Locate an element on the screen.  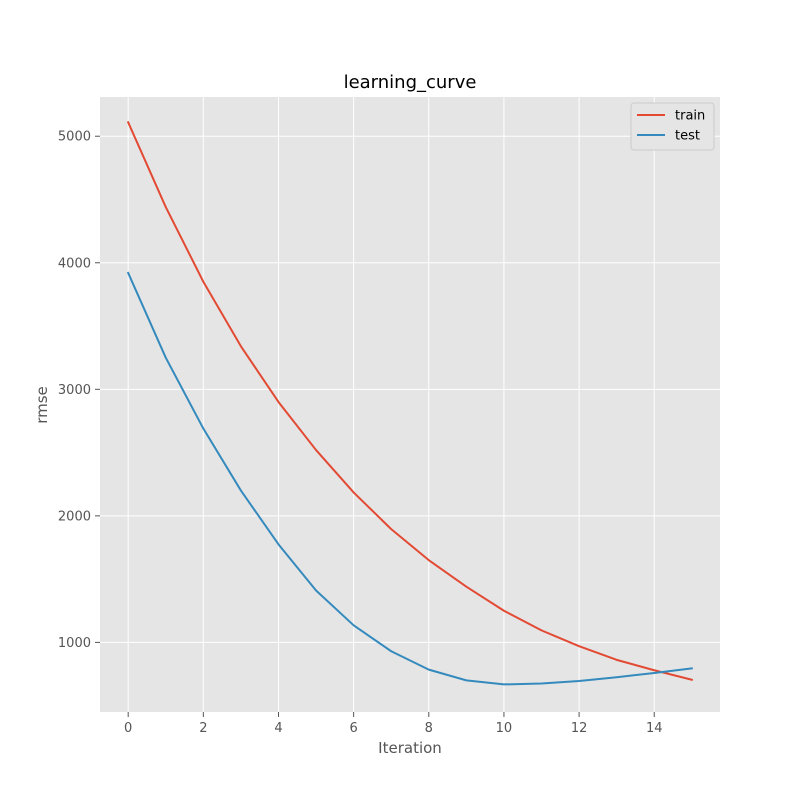
x-tick-label: 0 is located at coordinates (128, 728).